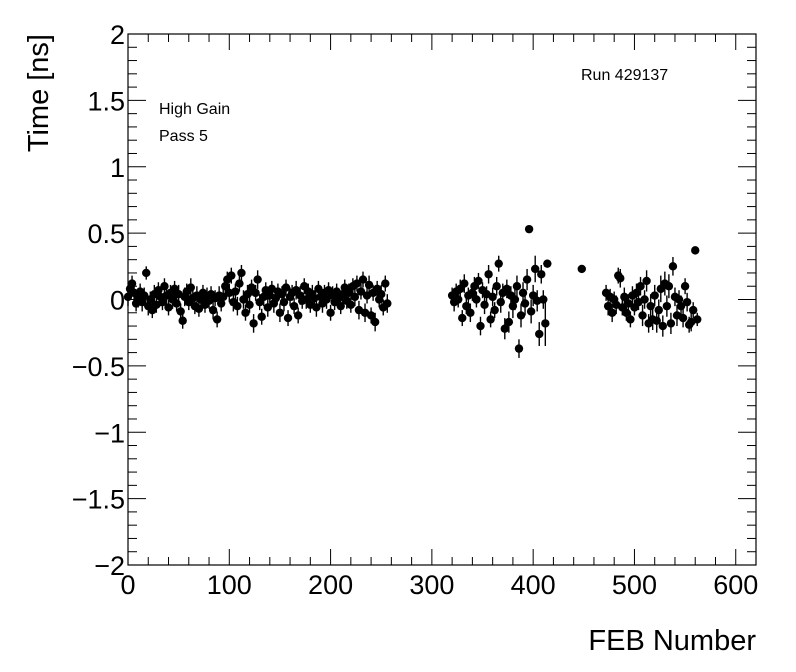 Image resolution: width=796 pixels, height=672 pixels. I want to click on annotation-text: Pass 5, so click(183, 136).